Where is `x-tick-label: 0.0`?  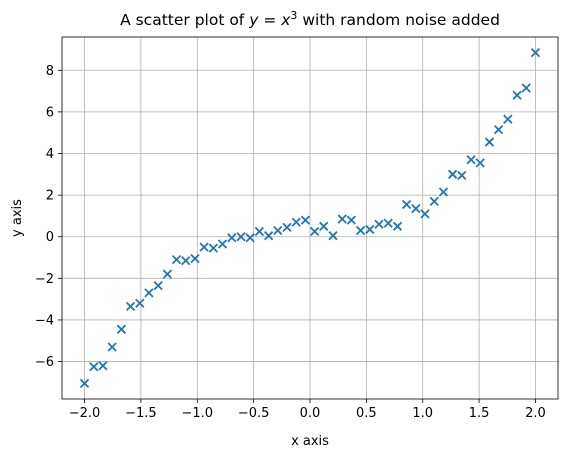
x-tick-label: 0.0 is located at coordinates (310, 413).